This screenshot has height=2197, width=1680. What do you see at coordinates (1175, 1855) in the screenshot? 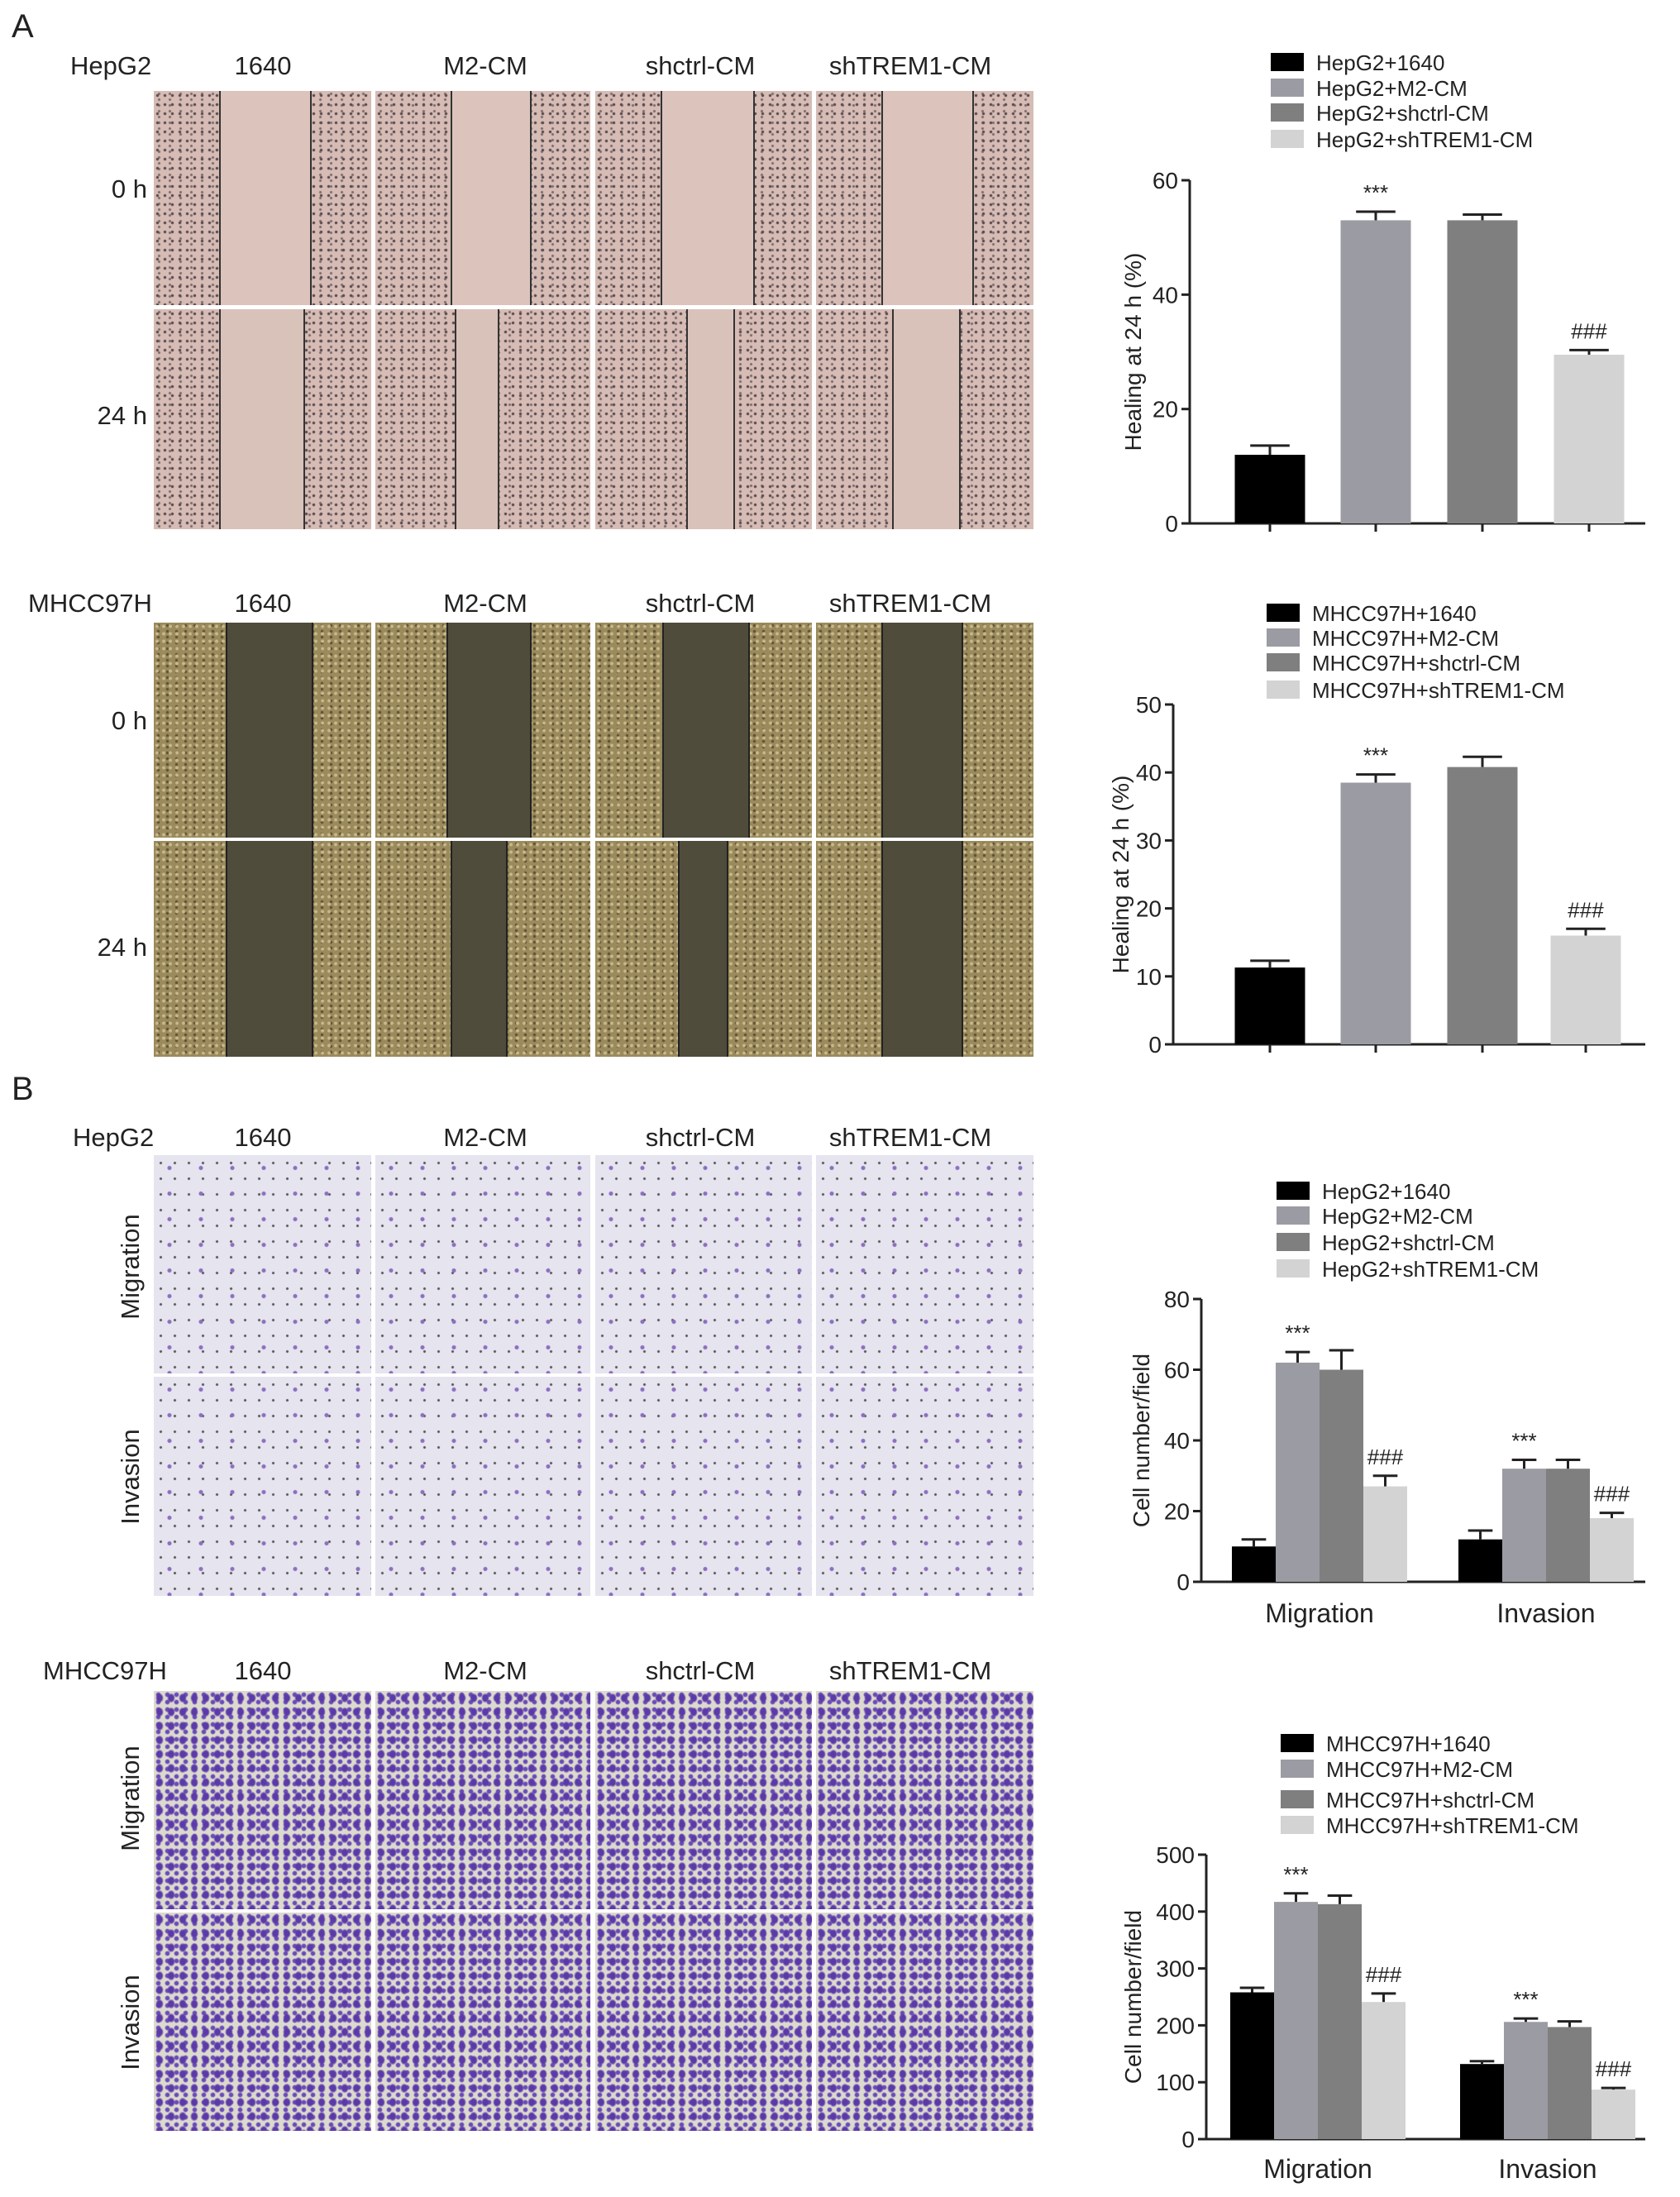
I see `y-tick-label: 500` at bounding box center [1175, 1855].